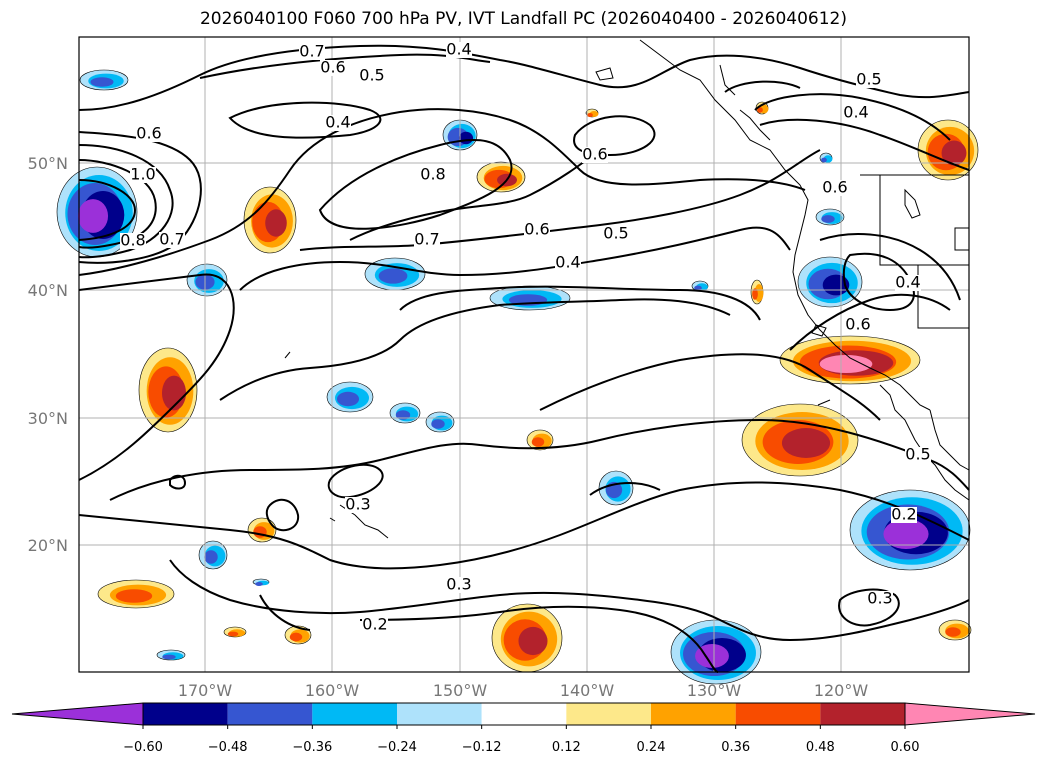 The width and height of the screenshot is (1047, 765). I want to click on colorbar-tick-label: 0.60, so click(905, 747).